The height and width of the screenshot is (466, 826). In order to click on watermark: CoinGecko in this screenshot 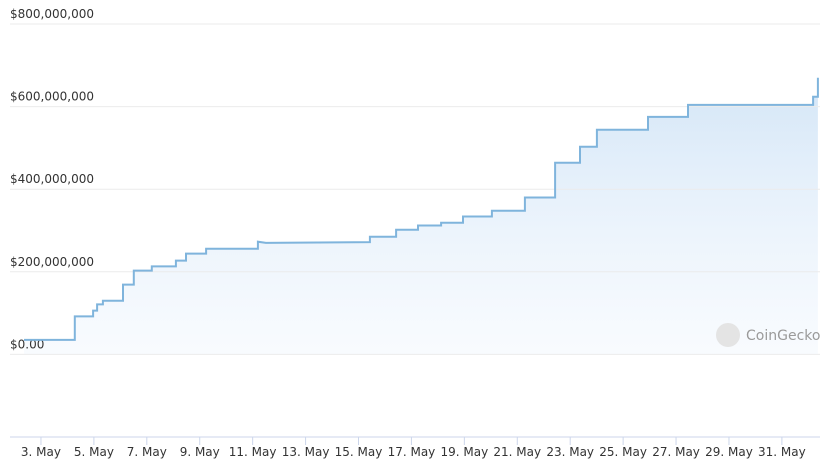, I will do `click(768, 335)`.